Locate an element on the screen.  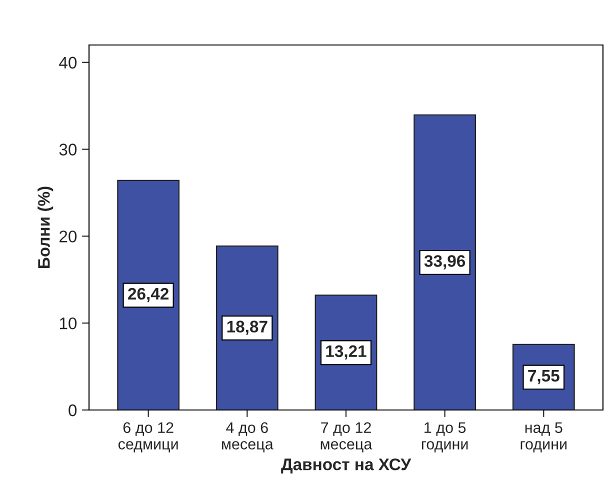
data-label: 7,55 is located at coordinates (544, 377).